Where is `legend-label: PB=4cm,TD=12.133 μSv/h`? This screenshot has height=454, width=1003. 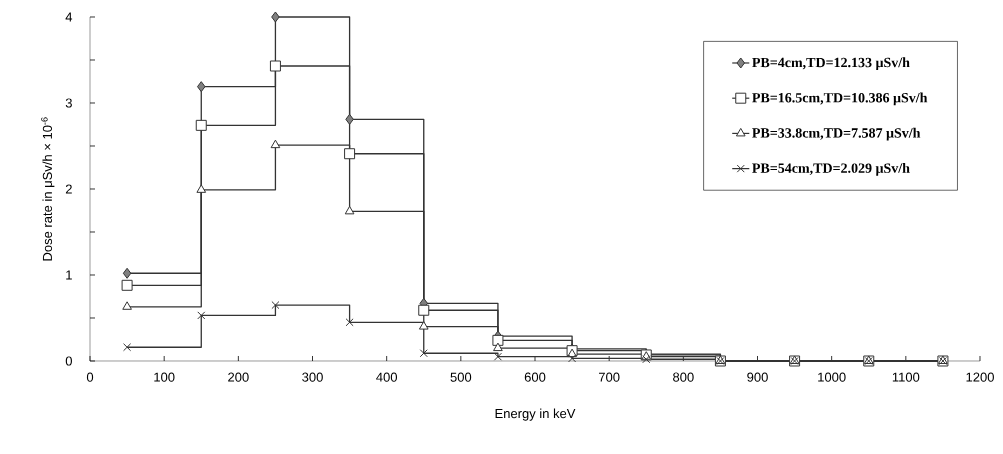 legend-label: PB=4cm,TD=12.133 μSv/h is located at coordinates (831, 64).